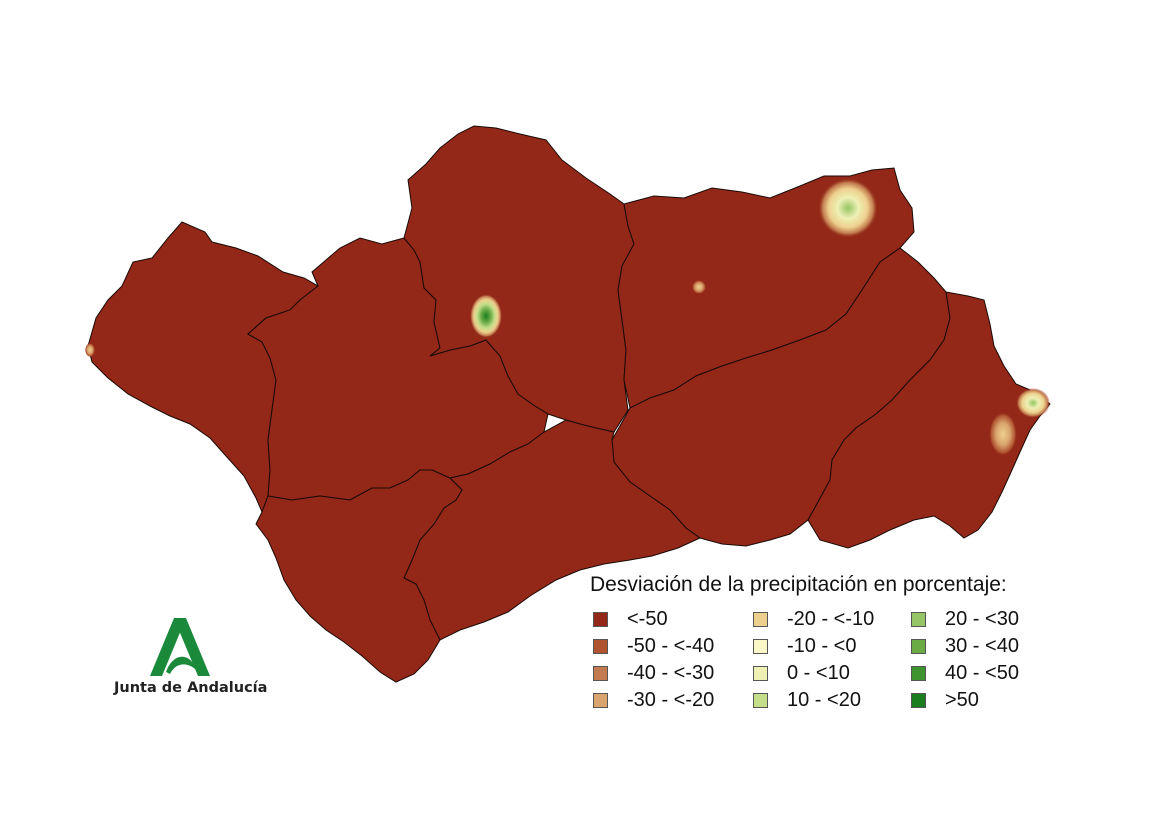 This screenshot has width=1169, height=826. Describe the element at coordinates (647, 619) in the screenshot. I see `legend-label: <-50` at that location.